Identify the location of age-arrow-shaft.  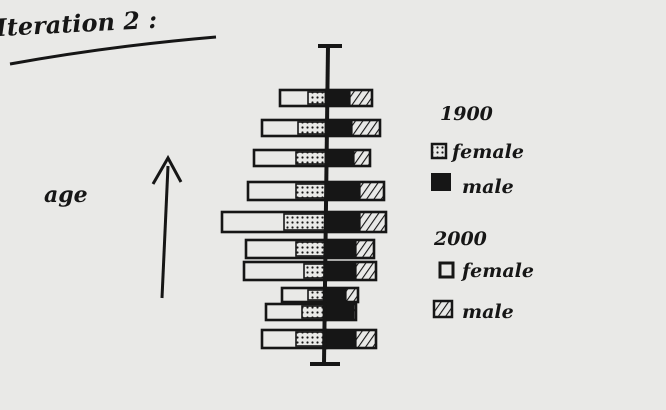
(165, 232).